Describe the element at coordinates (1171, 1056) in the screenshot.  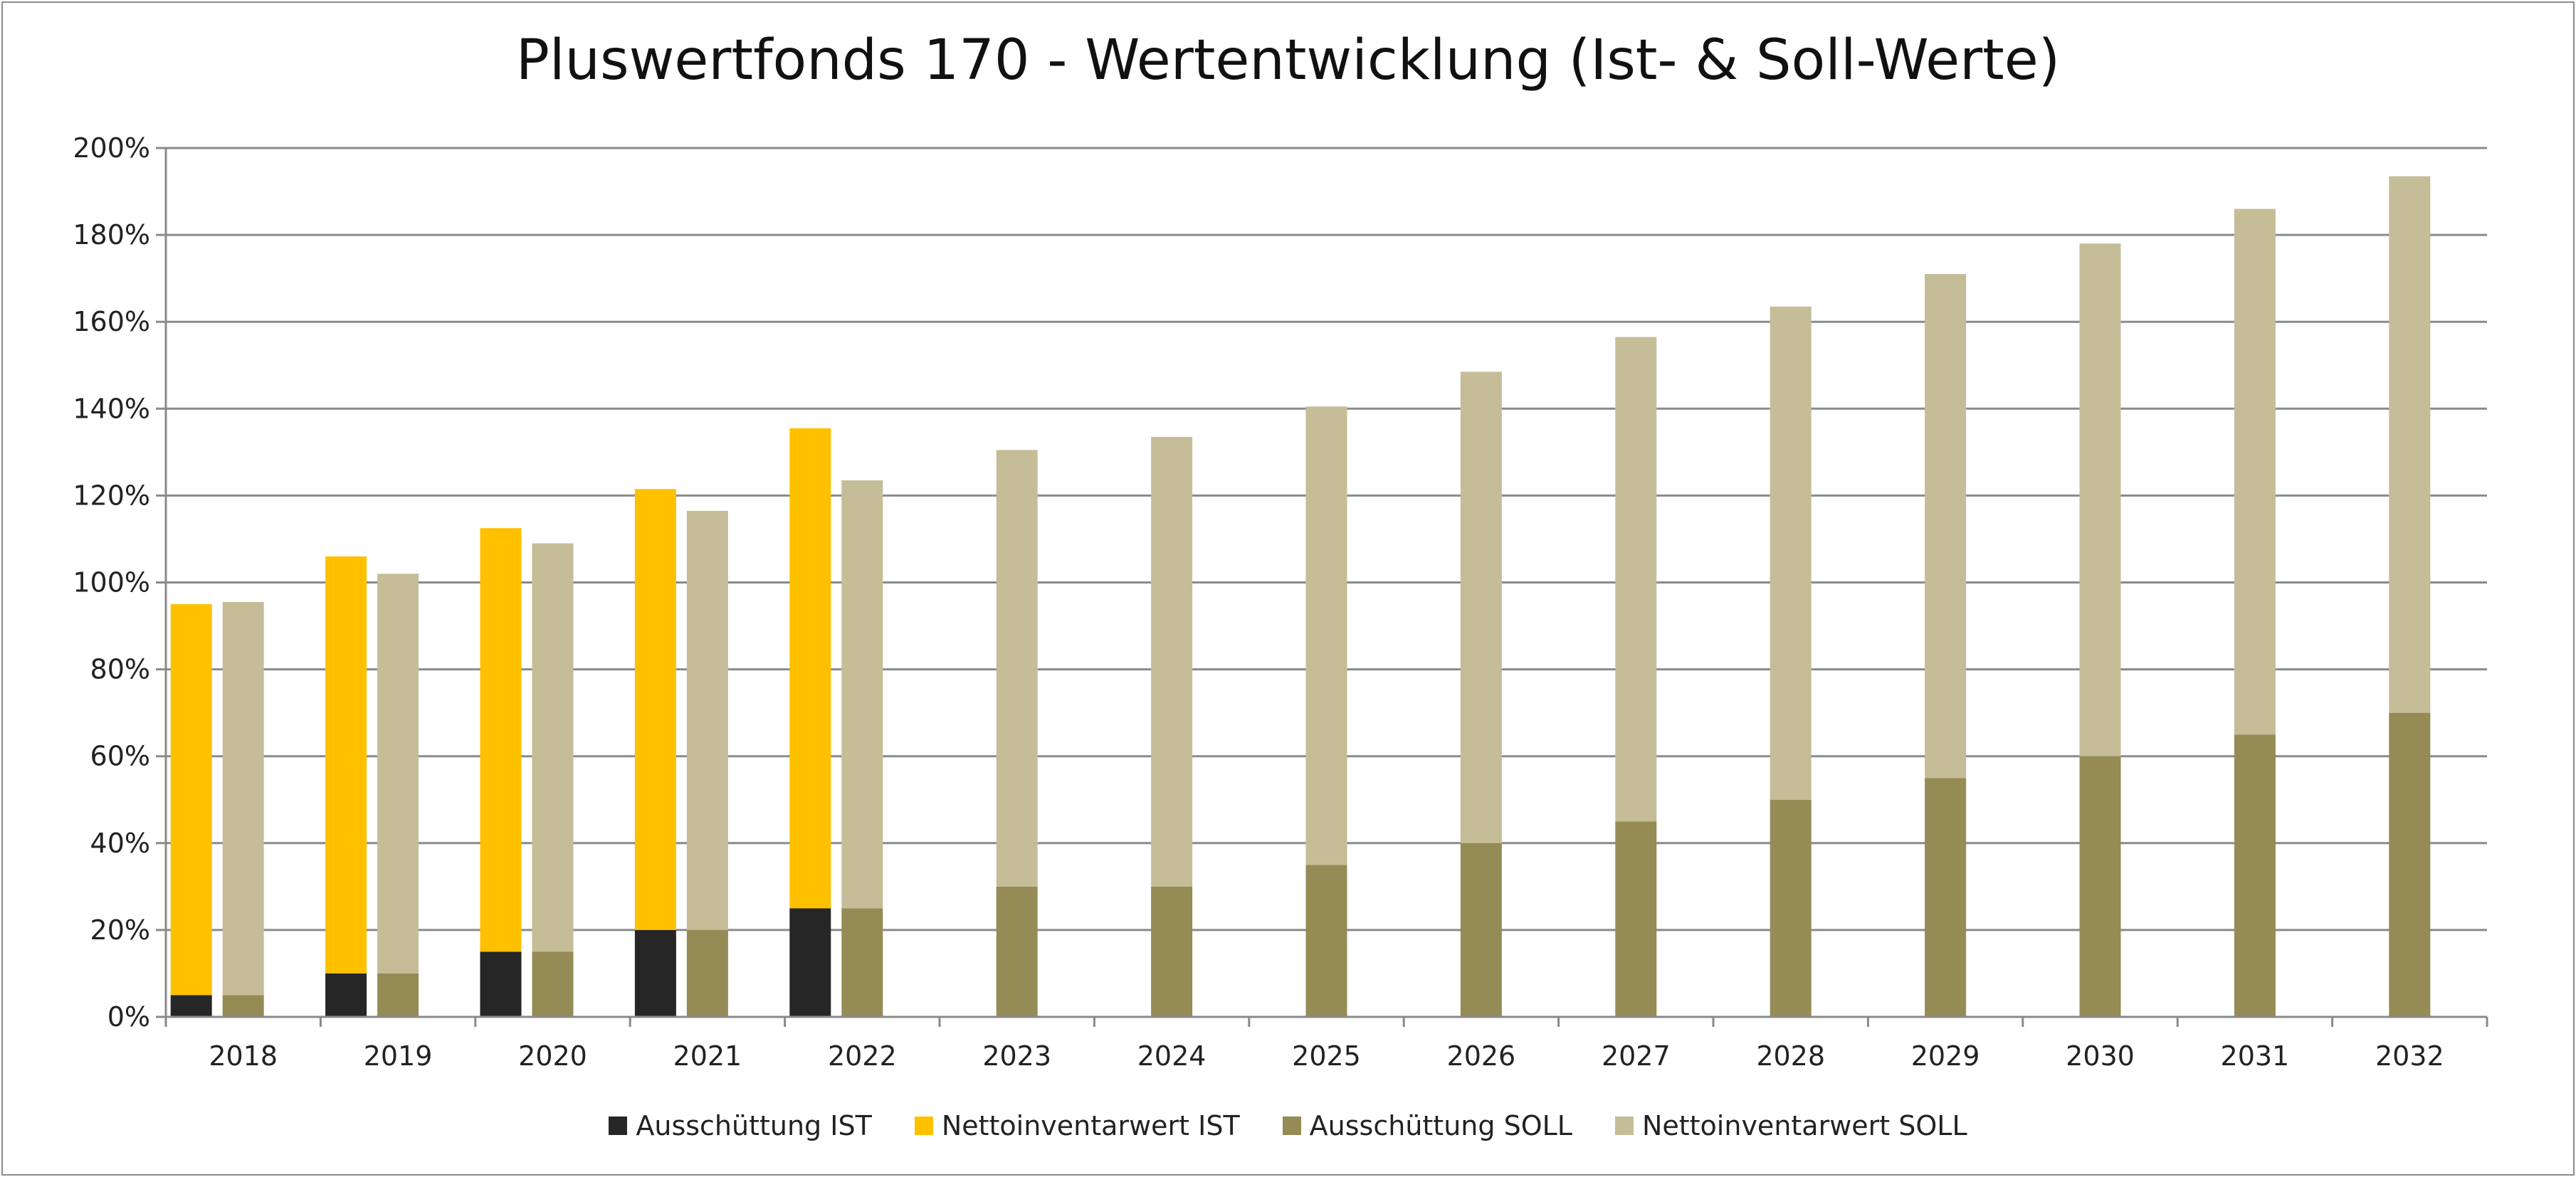
I see `x-tick-label: 2024` at that location.